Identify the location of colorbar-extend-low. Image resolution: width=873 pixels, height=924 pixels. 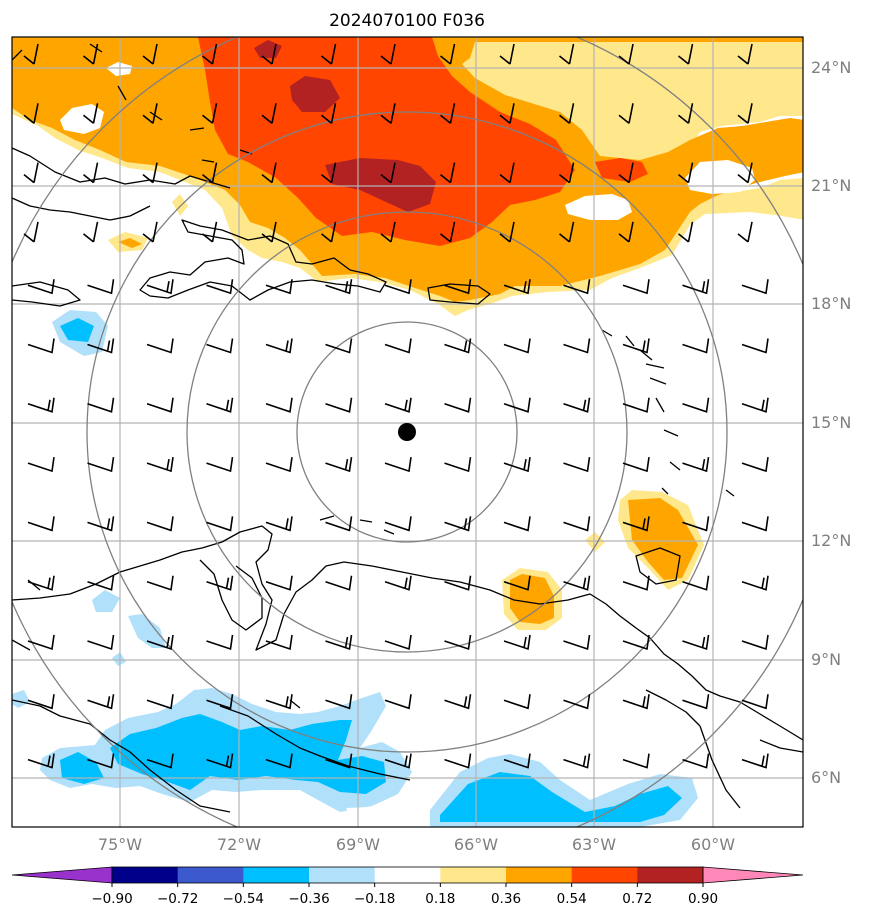
(62, 875).